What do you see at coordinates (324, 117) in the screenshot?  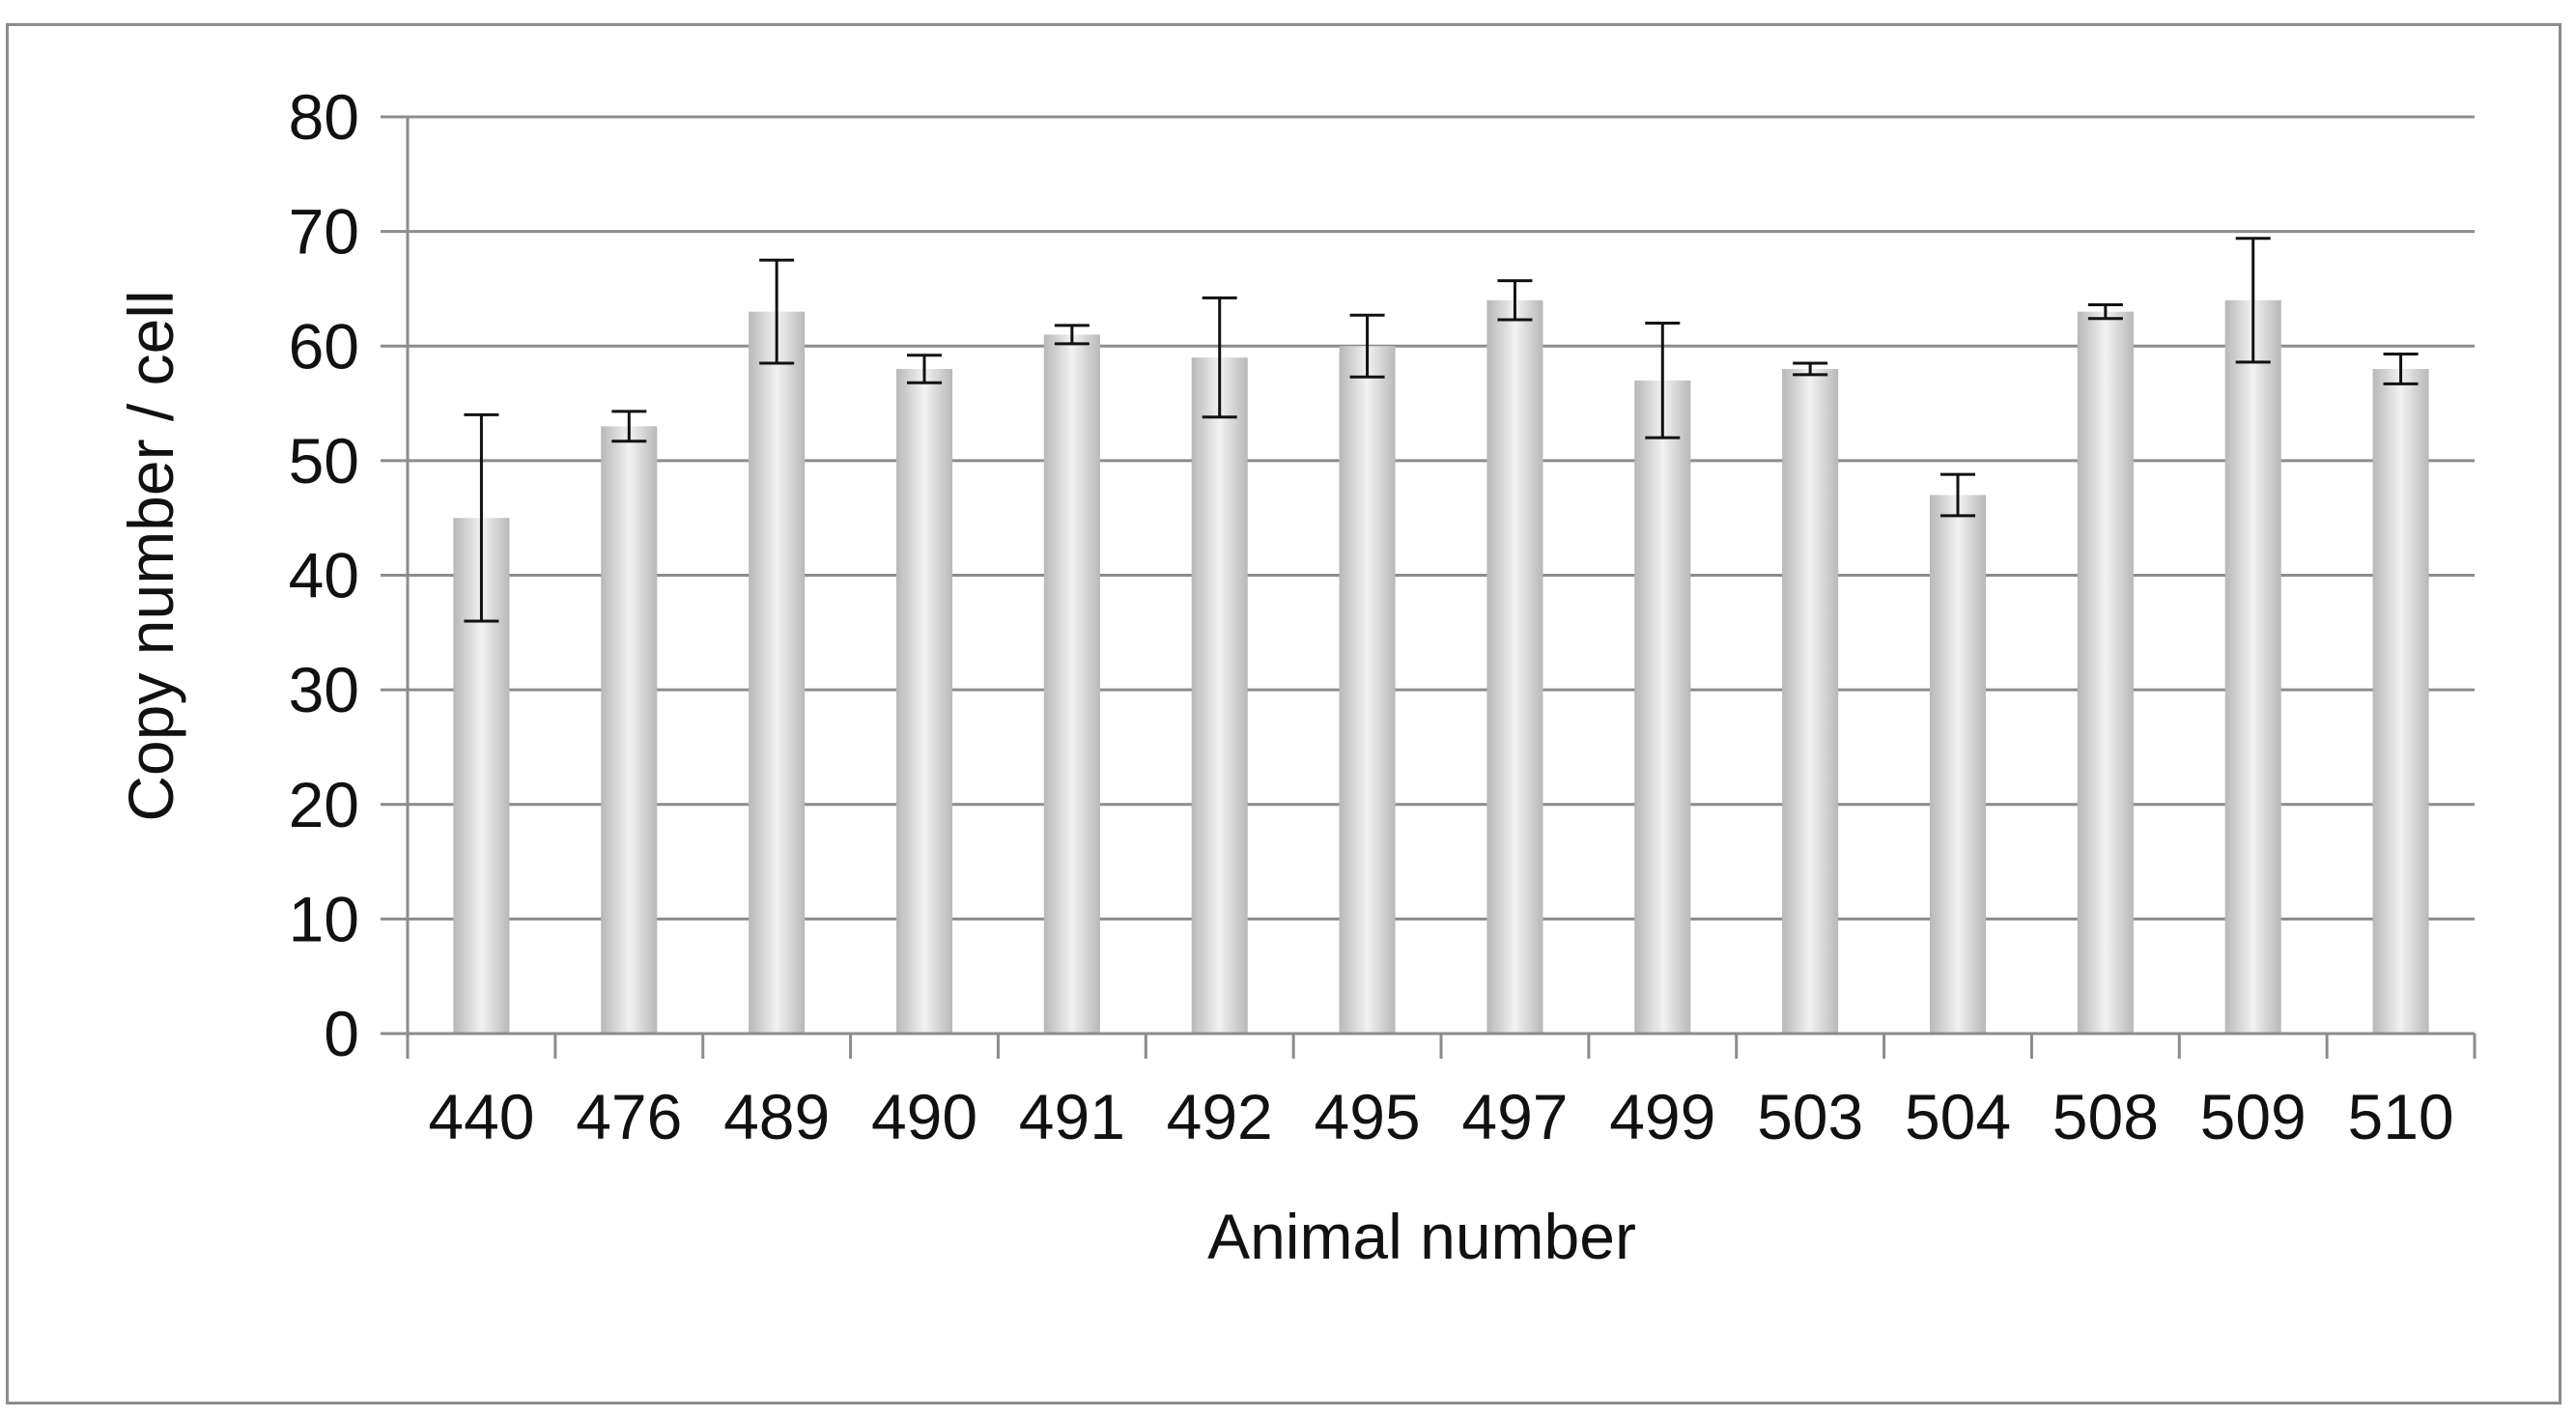 I see `y-tick-label-80: 80` at bounding box center [324, 117].